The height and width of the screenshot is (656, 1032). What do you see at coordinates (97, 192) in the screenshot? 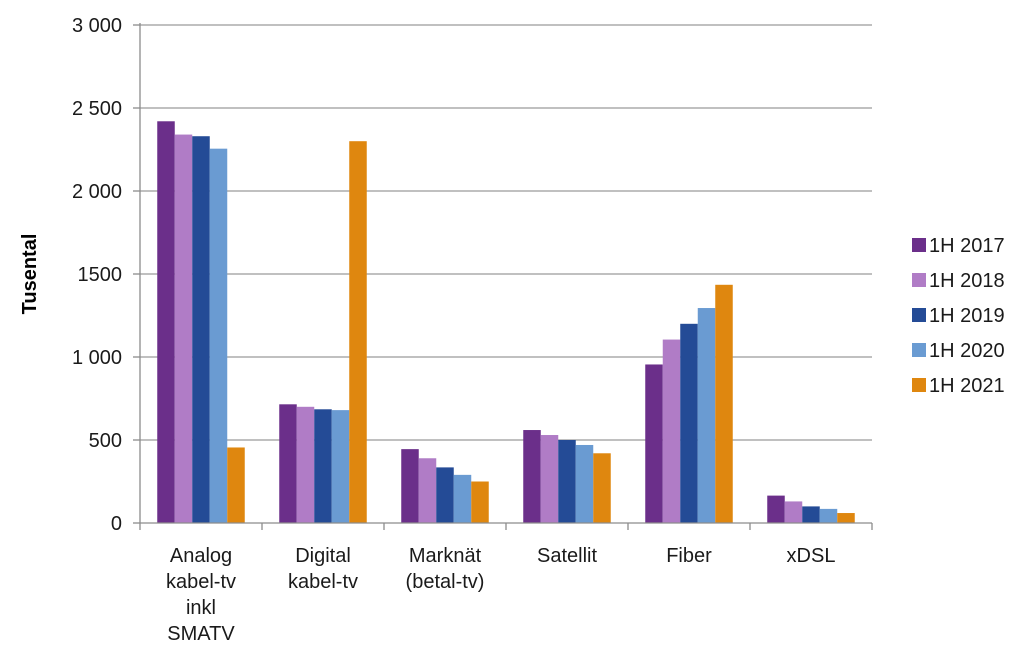
I see `y-tick-label: 2 000` at bounding box center [97, 192].